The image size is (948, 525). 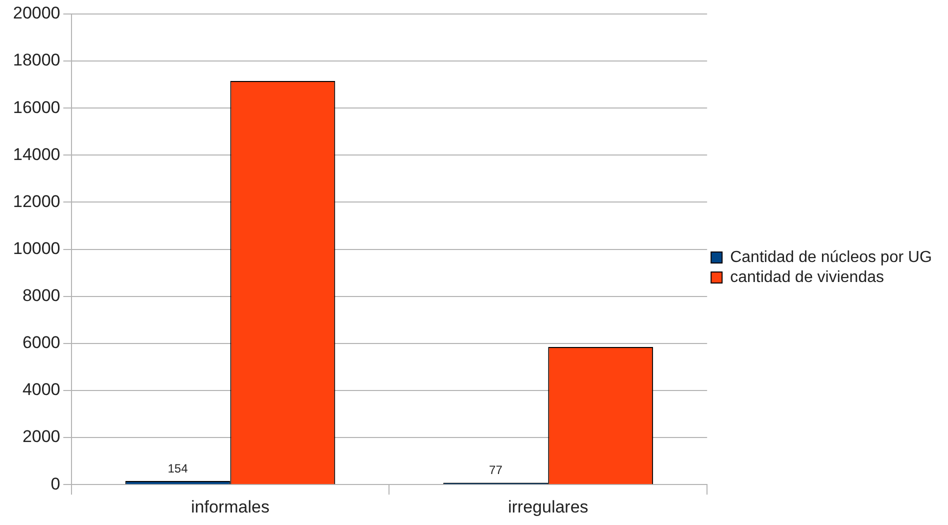 I want to click on legend-label: cantidad de viviendas, so click(x=807, y=277).